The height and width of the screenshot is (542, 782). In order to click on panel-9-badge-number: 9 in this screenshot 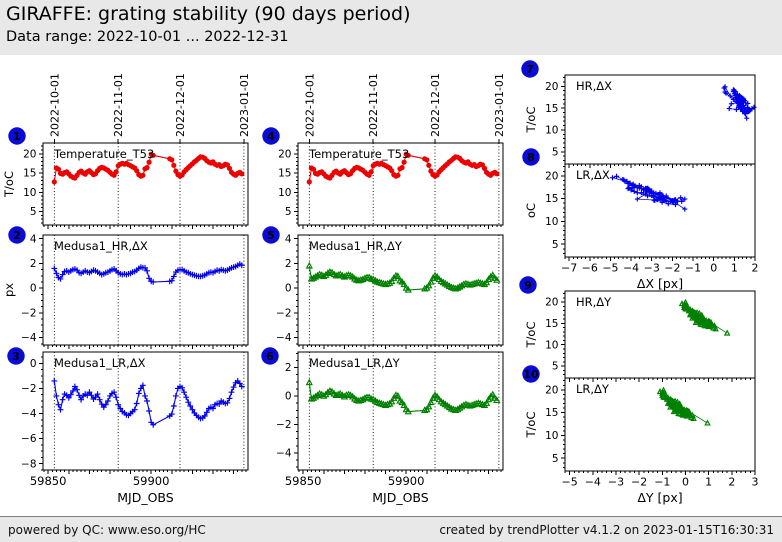, I will do `click(528, 285)`.